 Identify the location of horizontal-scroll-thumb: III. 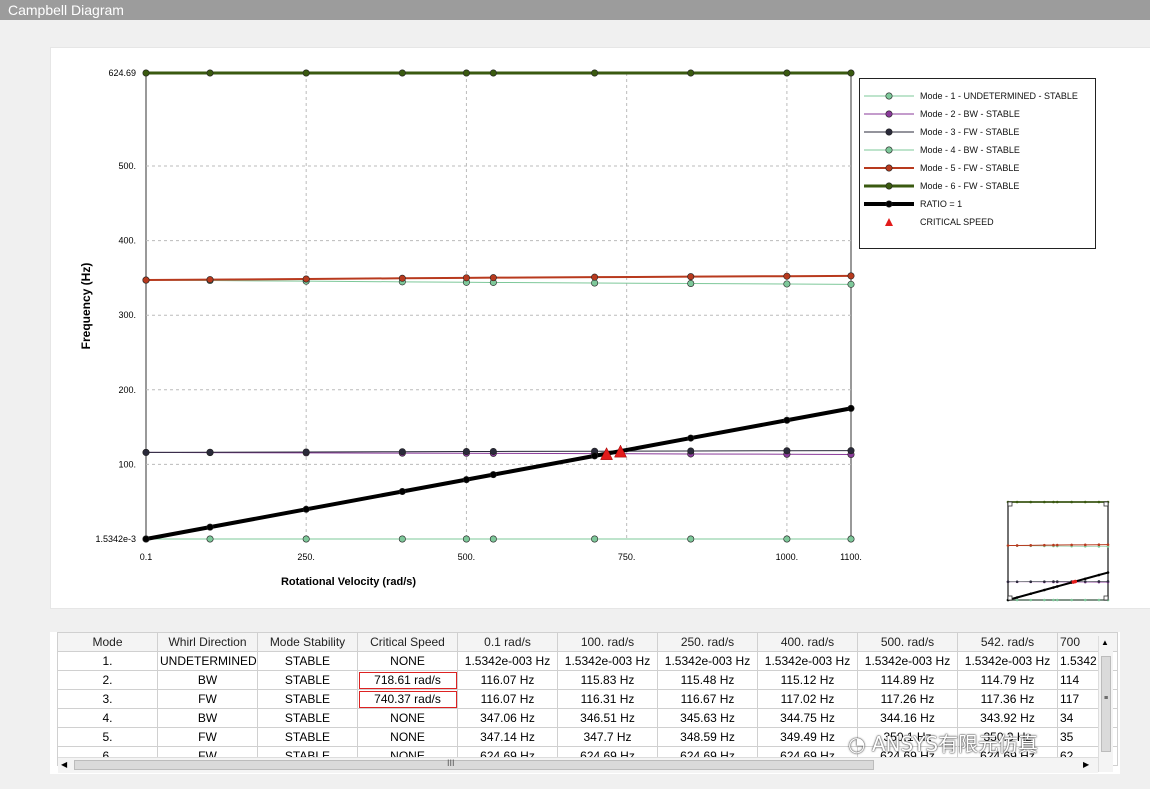
(474, 764).